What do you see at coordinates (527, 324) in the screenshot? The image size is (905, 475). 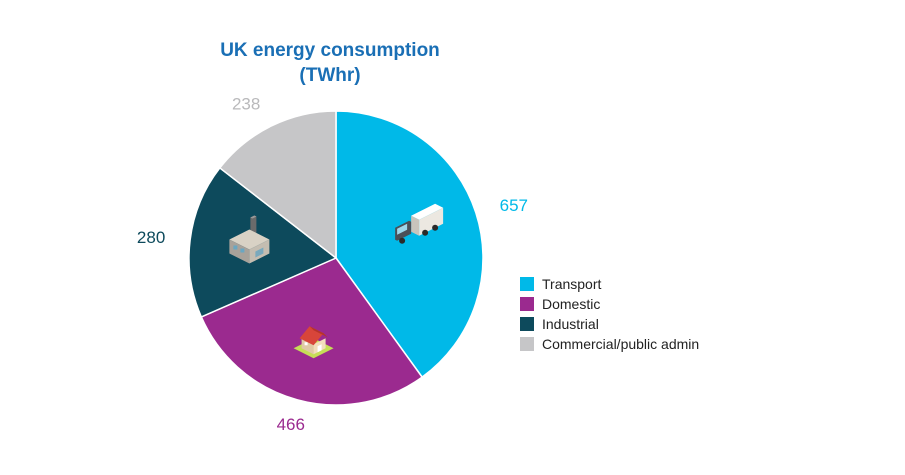 I see `legend-swatch-industrial` at bounding box center [527, 324].